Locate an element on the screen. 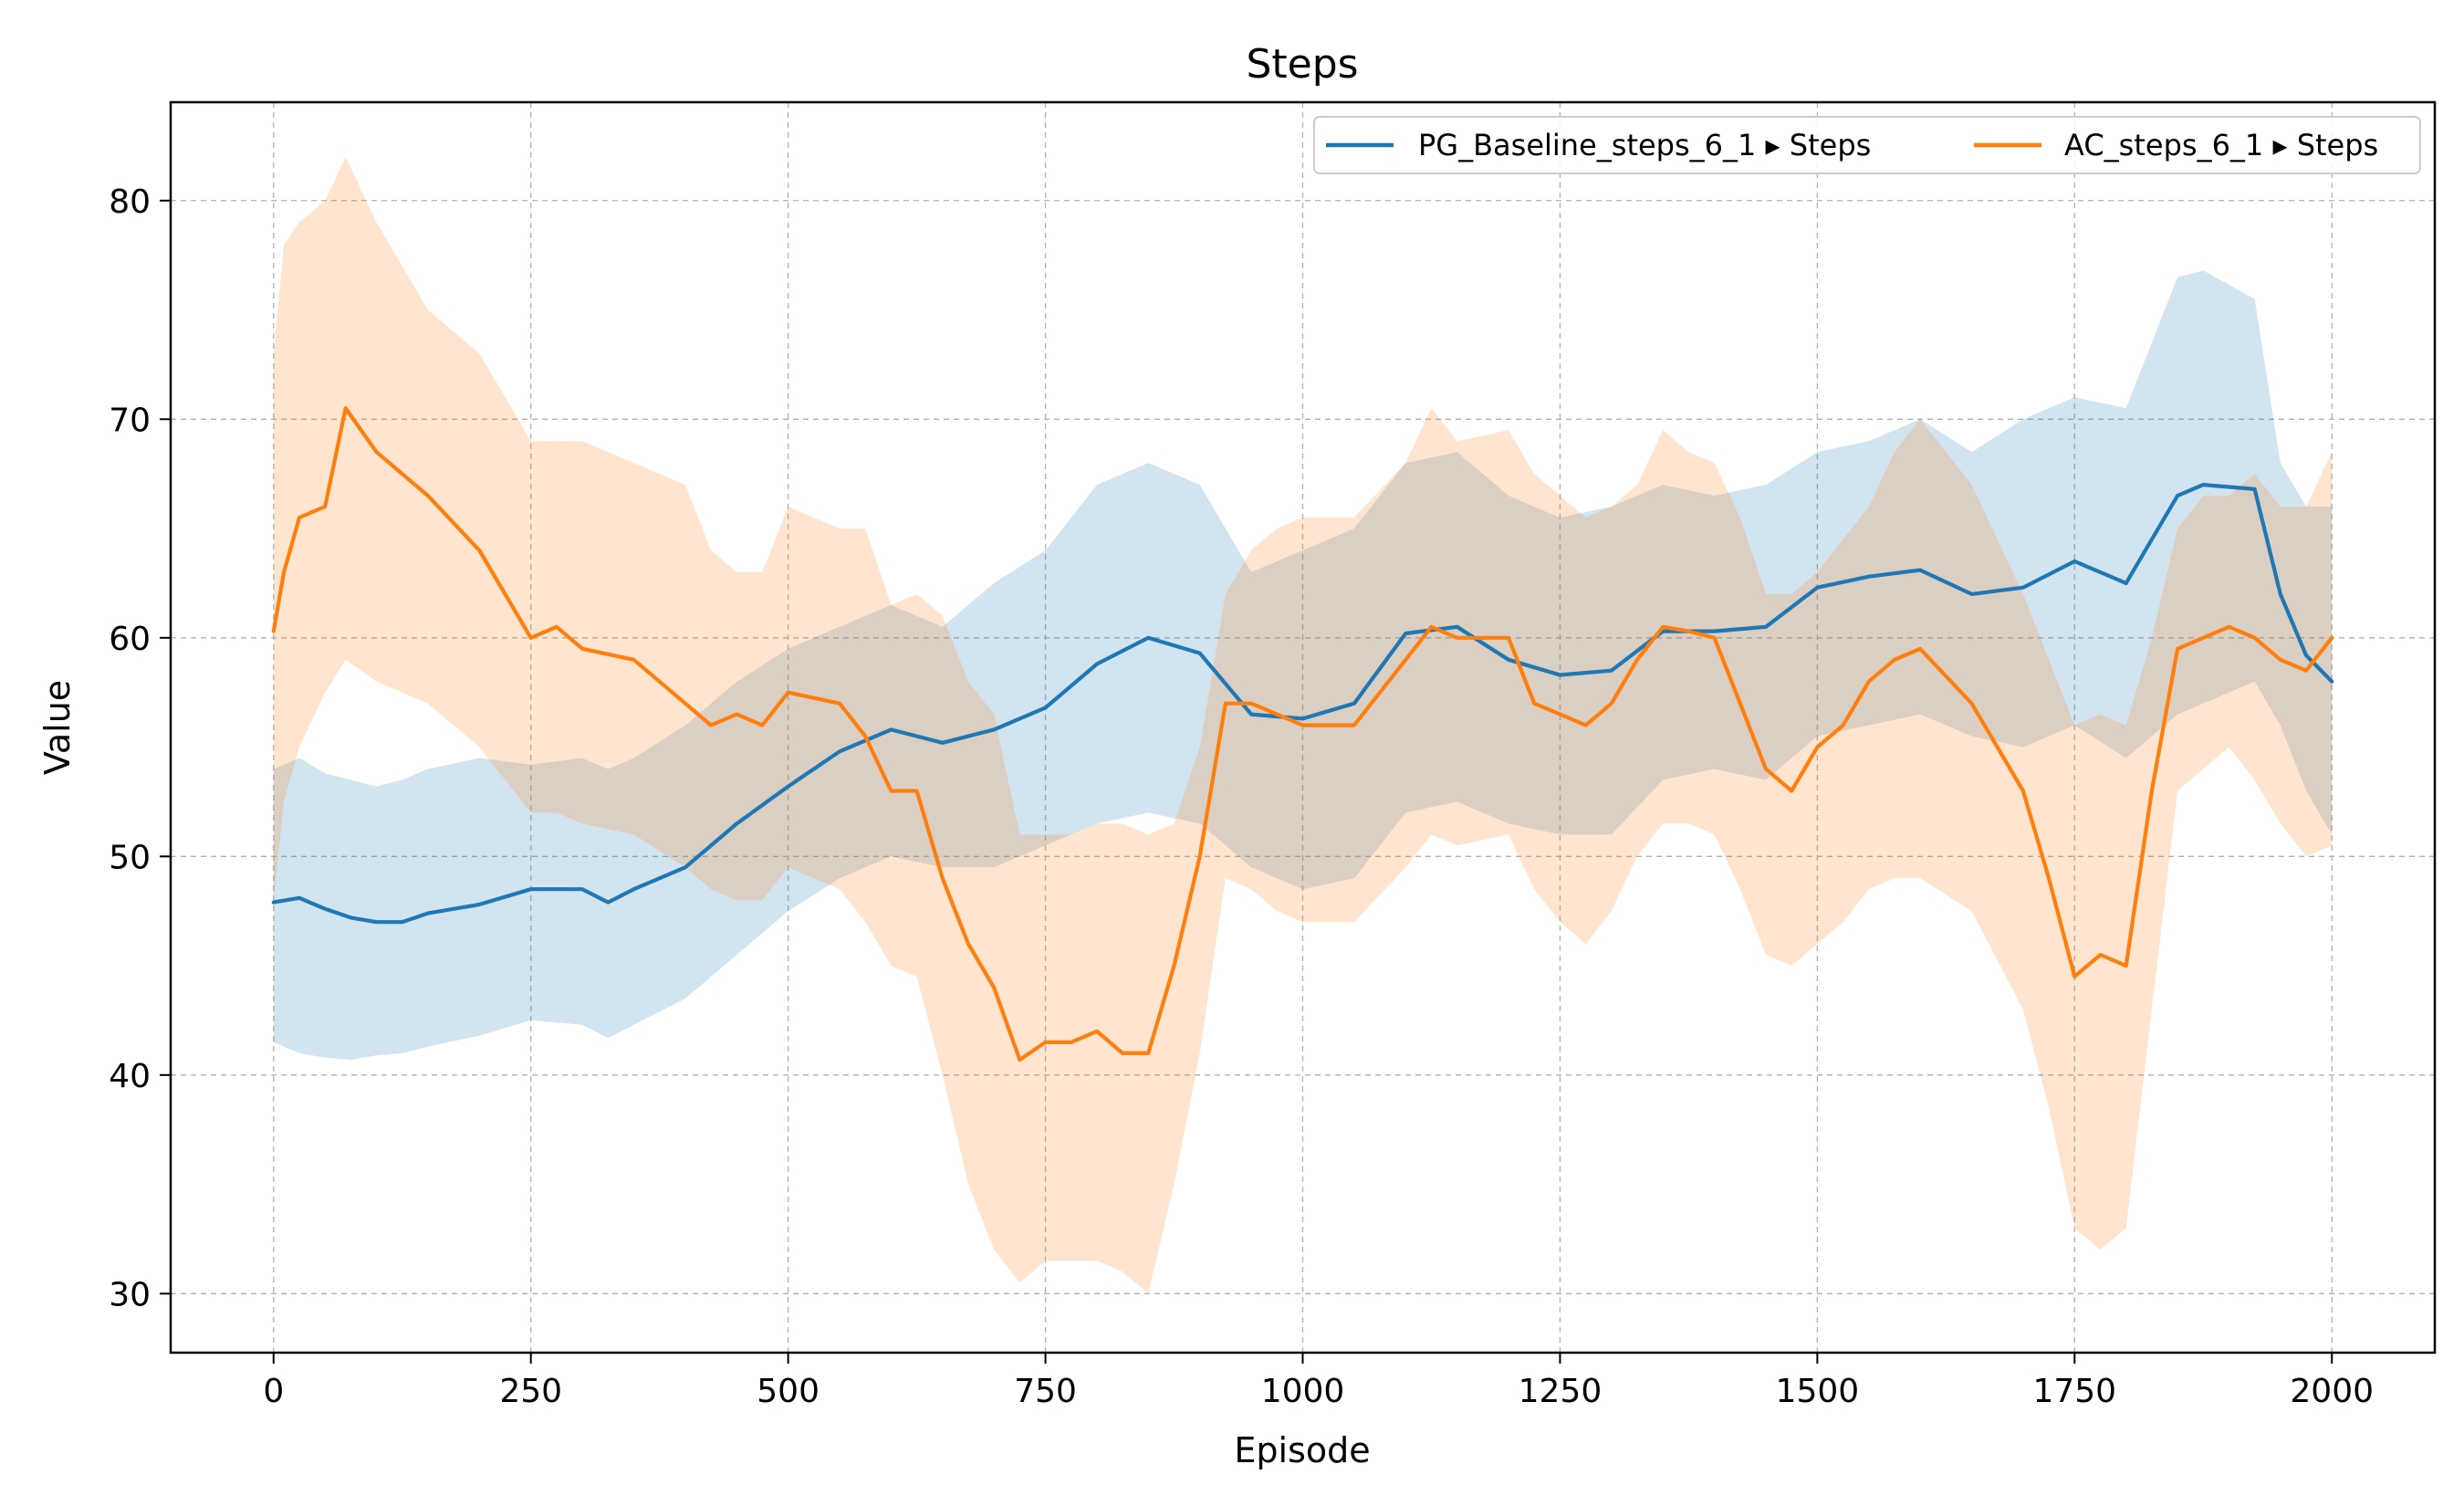 The image size is (2464, 1506). y-tick-label: 60 is located at coordinates (130, 639).